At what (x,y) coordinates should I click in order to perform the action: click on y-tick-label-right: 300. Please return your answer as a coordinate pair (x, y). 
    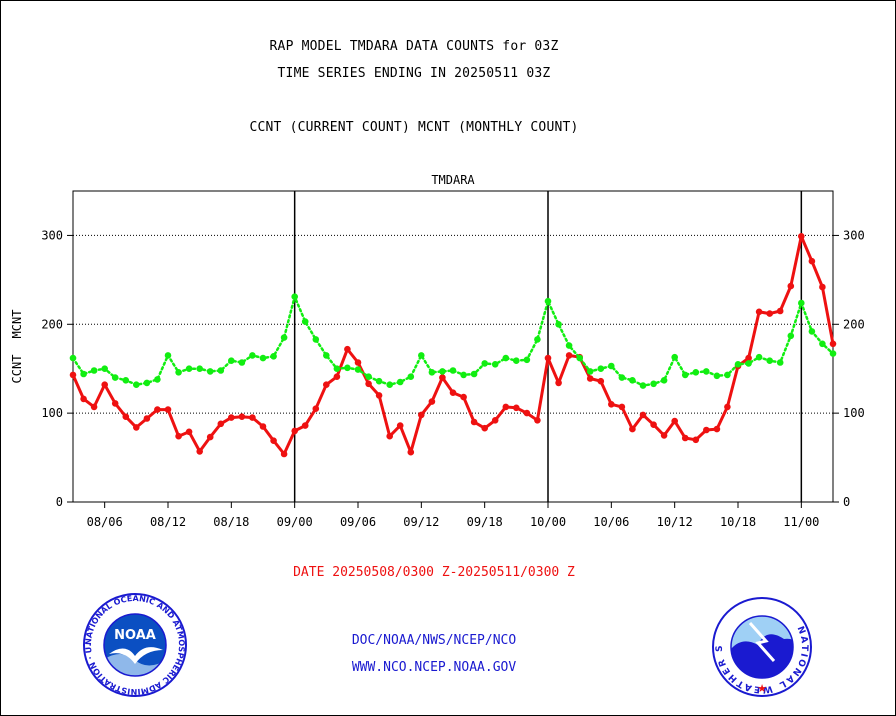
    Looking at the image, I should click on (854, 235).